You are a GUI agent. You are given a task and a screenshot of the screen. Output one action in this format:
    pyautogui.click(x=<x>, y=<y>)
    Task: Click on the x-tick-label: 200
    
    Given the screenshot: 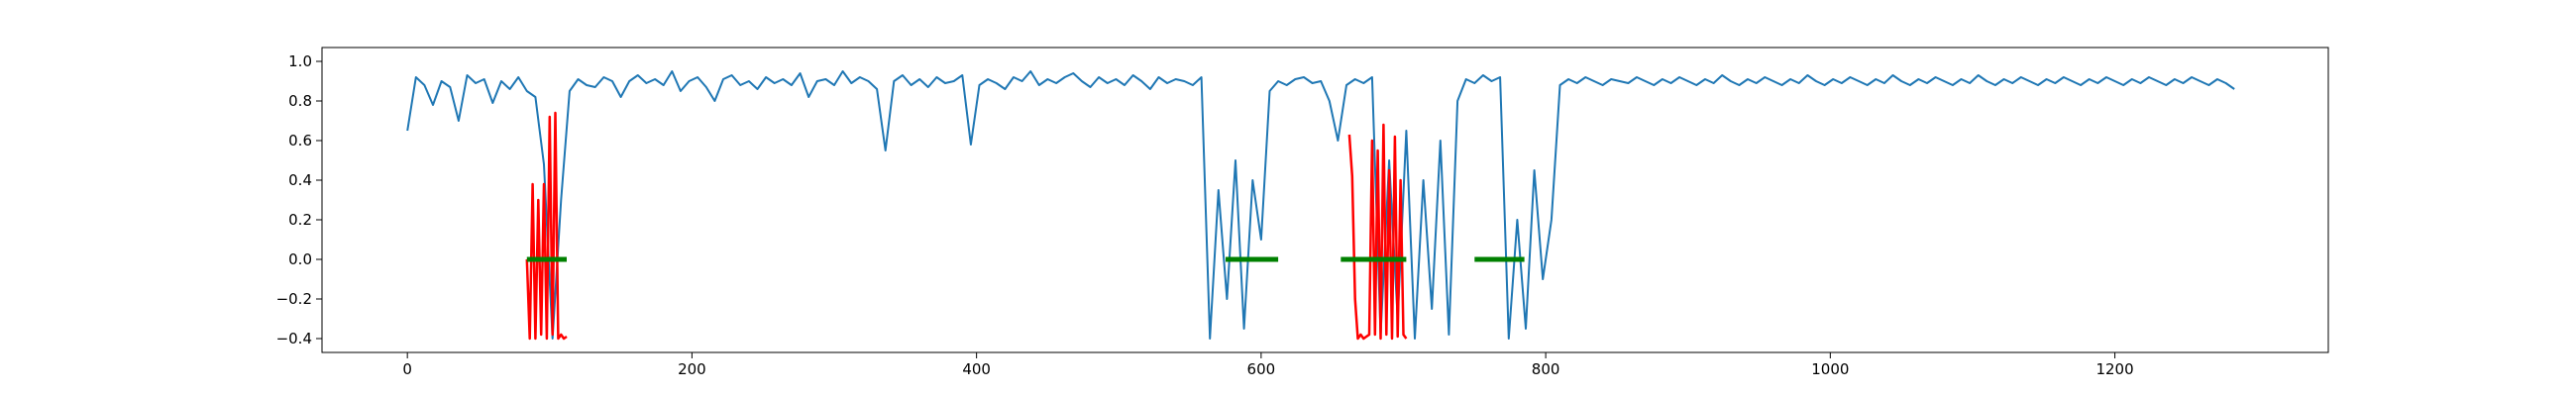 What is the action you would take?
    pyautogui.click(x=692, y=369)
    